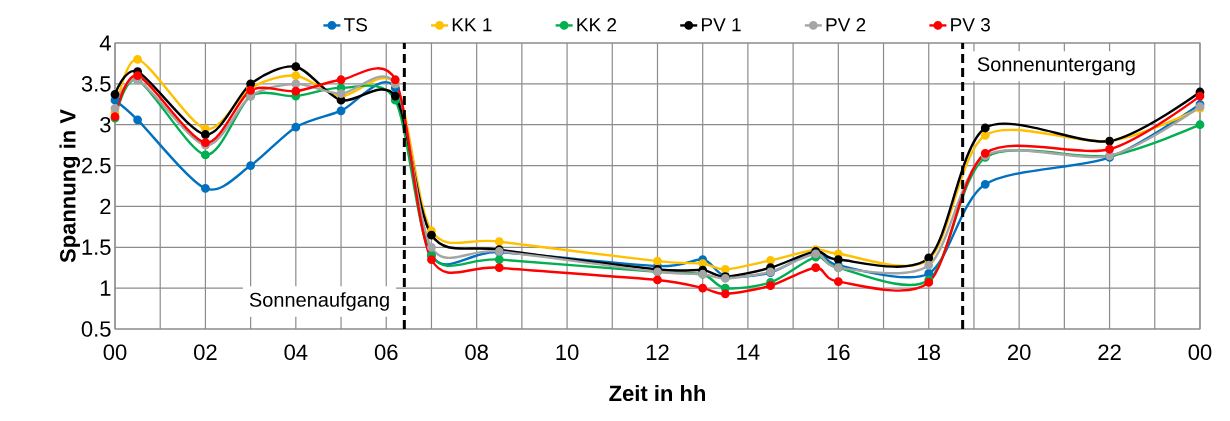 Image resolution: width=1230 pixels, height=421 pixels. What do you see at coordinates (748, 352) in the screenshot?
I see `x-tick-label: 14` at bounding box center [748, 352].